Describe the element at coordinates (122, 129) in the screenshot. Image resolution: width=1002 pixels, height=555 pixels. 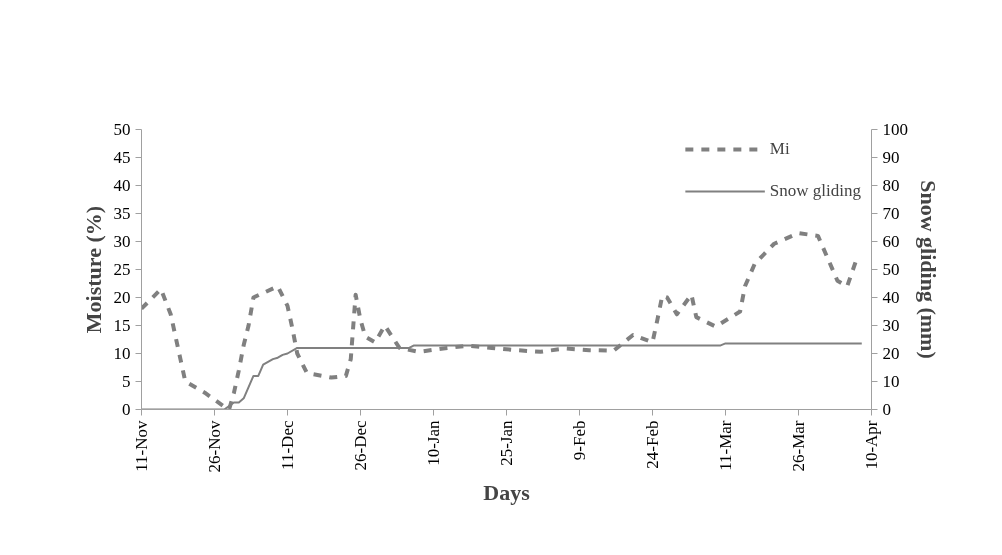
I see `y-tick-label: 50` at that location.